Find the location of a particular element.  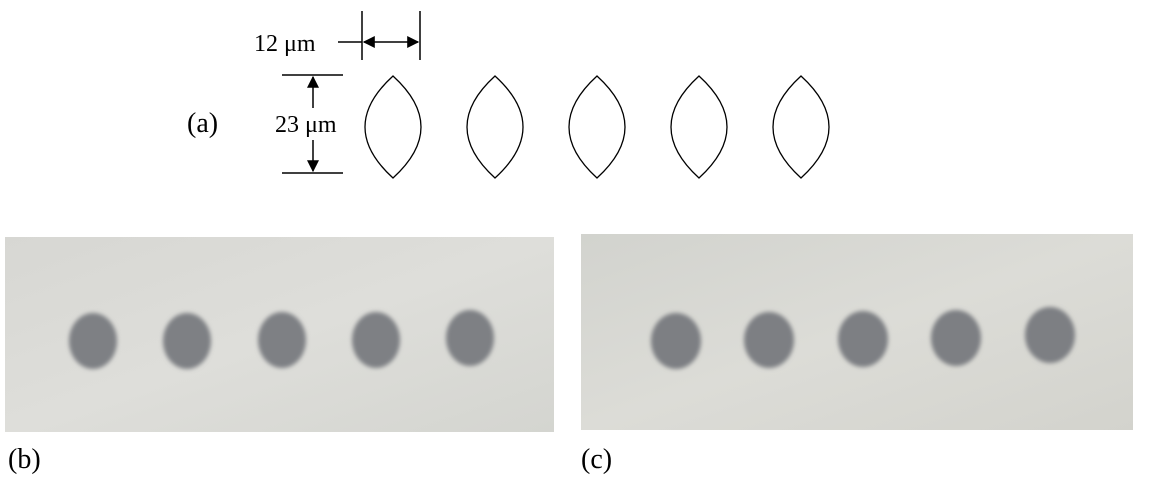

width-dimension-label: 12 μm is located at coordinates (285, 44).